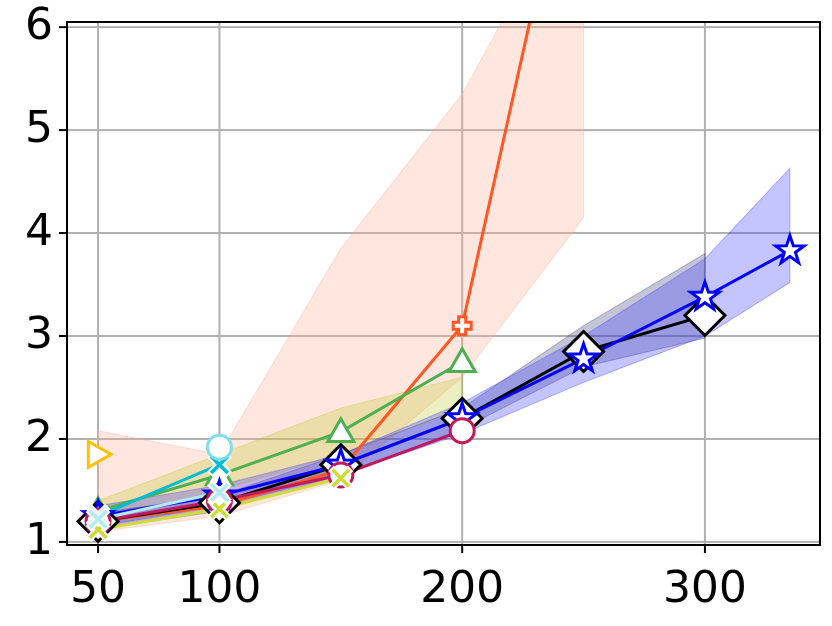 The height and width of the screenshot is (626, 832). What do you see at coordinates (705, 587) in the screenshot?
I see `x-tick-label: 300` at bounding box center [705, 587].